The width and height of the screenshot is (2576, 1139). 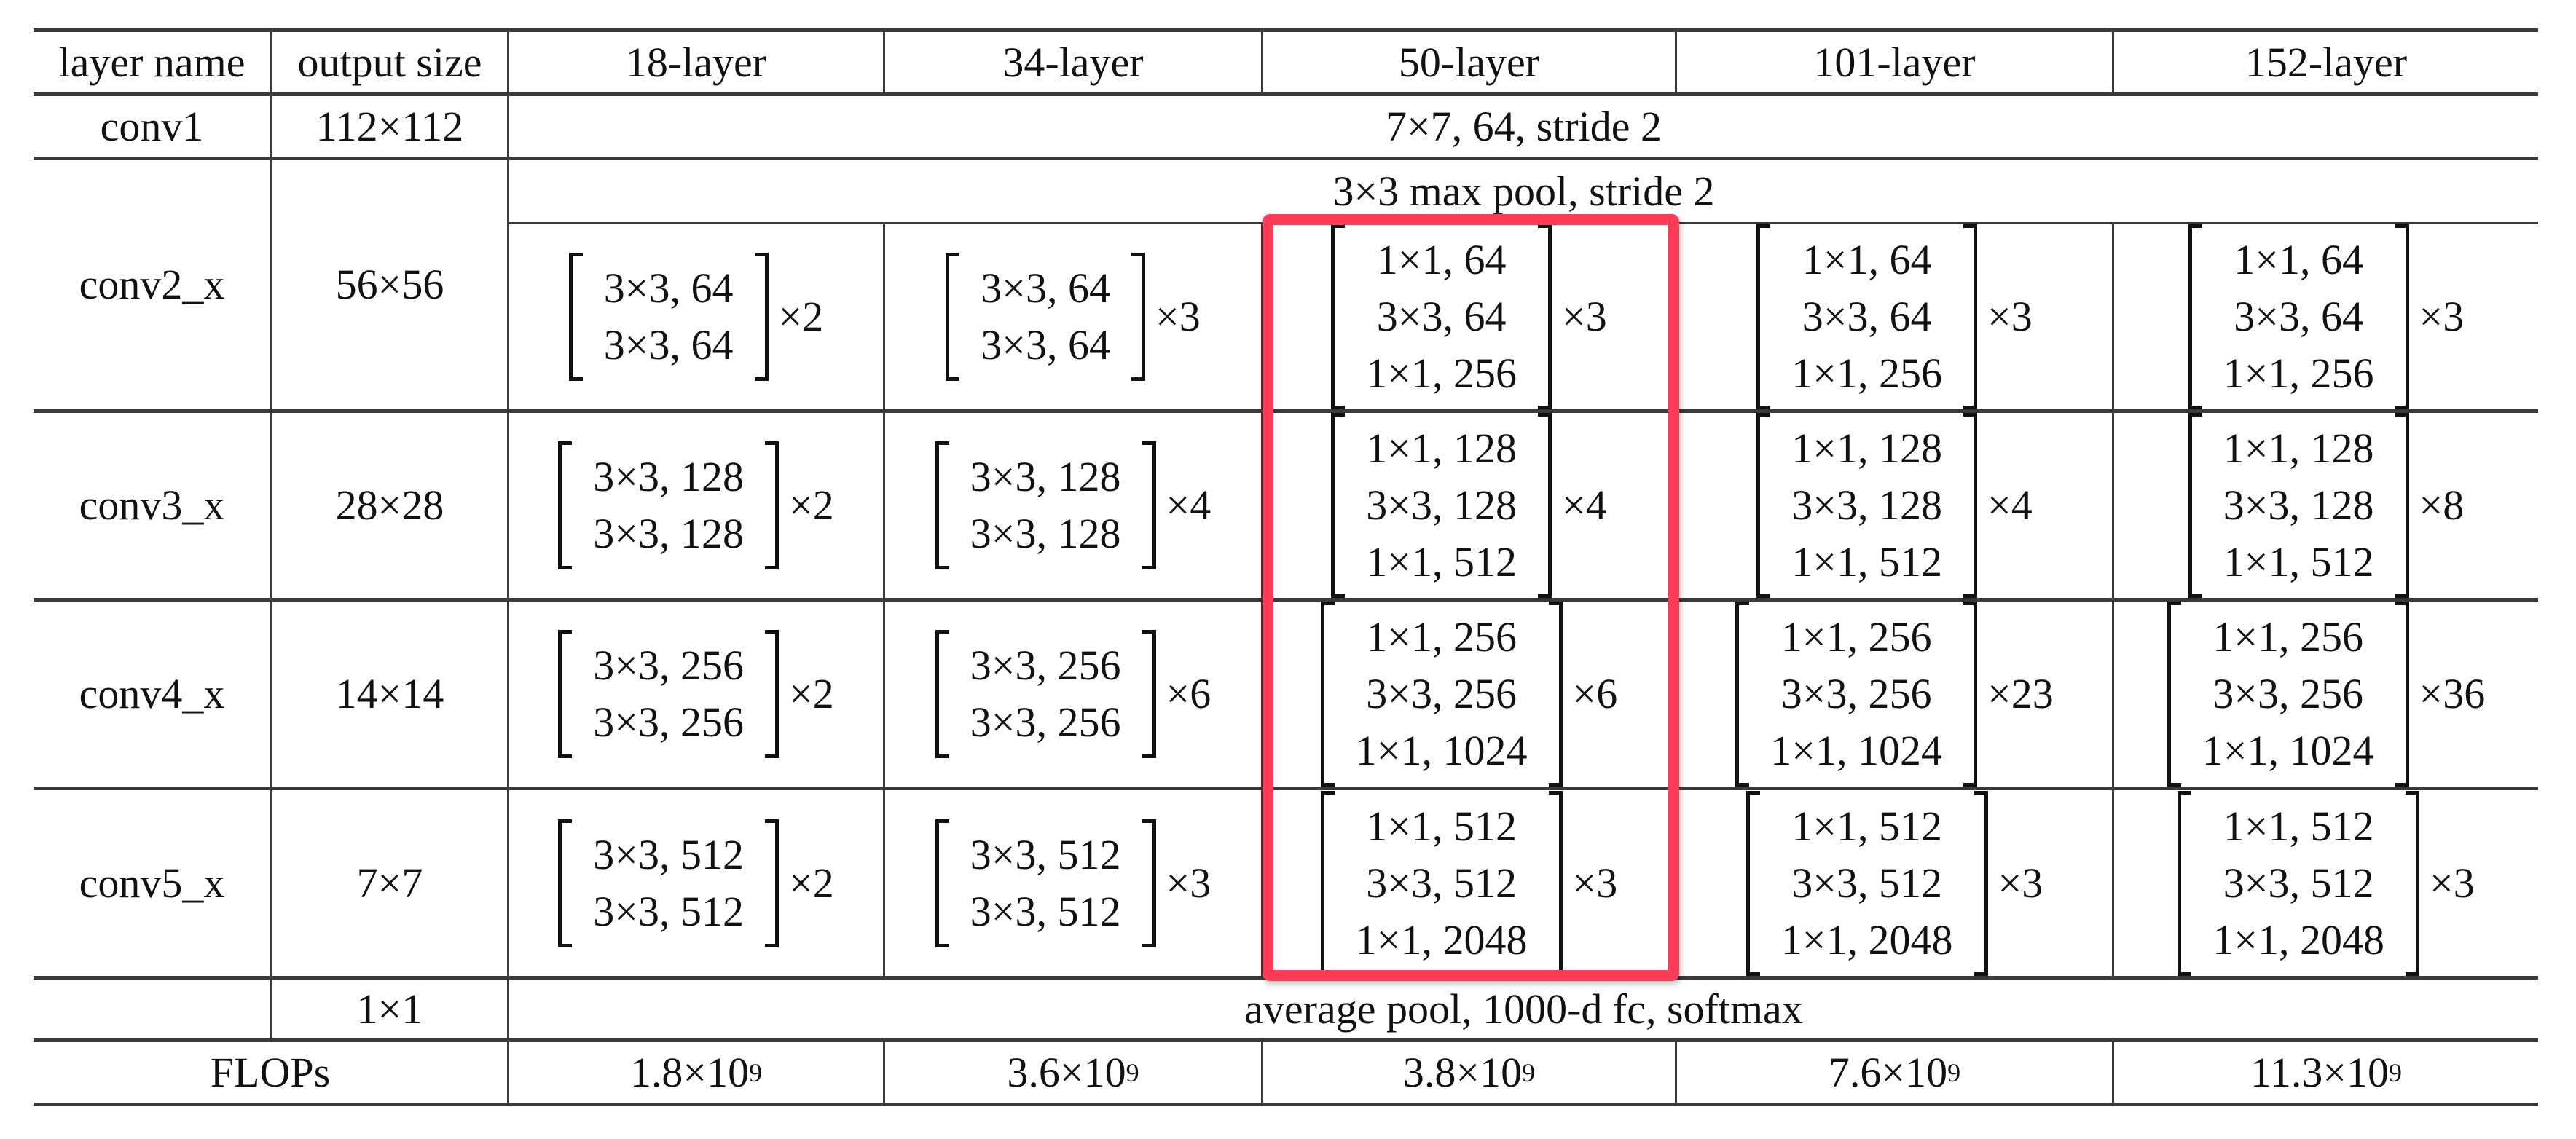 What do you see at coordinates (152, 284) in the screenshot?
I see `conv2-name: conv2_x` at bounding box center [152, 284].